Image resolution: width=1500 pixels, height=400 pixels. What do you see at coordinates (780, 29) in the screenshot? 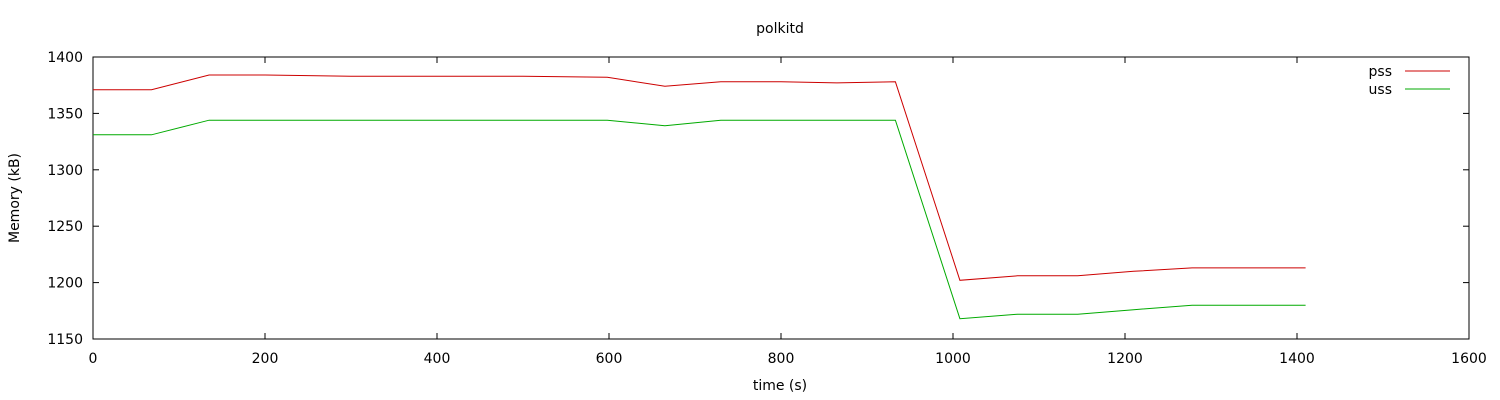
I see `chart-title: polkitd` at bounding box center [780, 29].